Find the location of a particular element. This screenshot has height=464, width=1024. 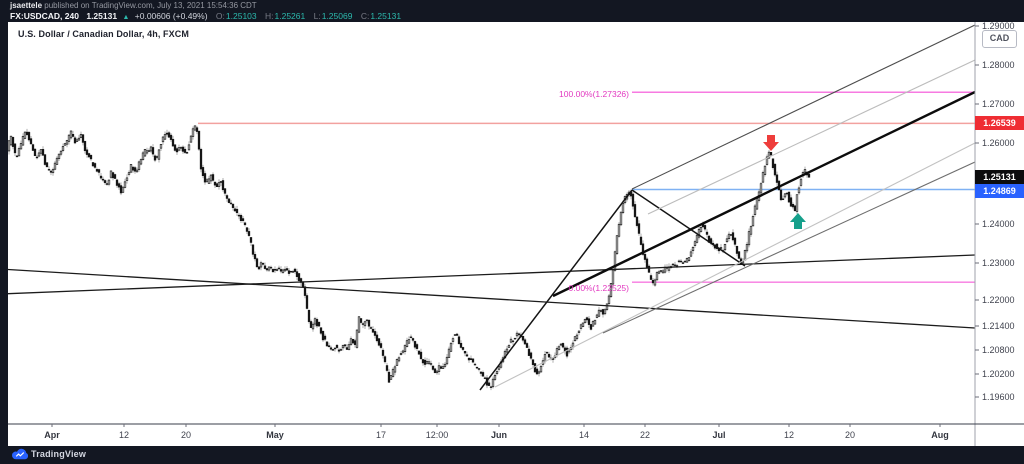

long-term-ascending-line is located at coordinates (487, 274).